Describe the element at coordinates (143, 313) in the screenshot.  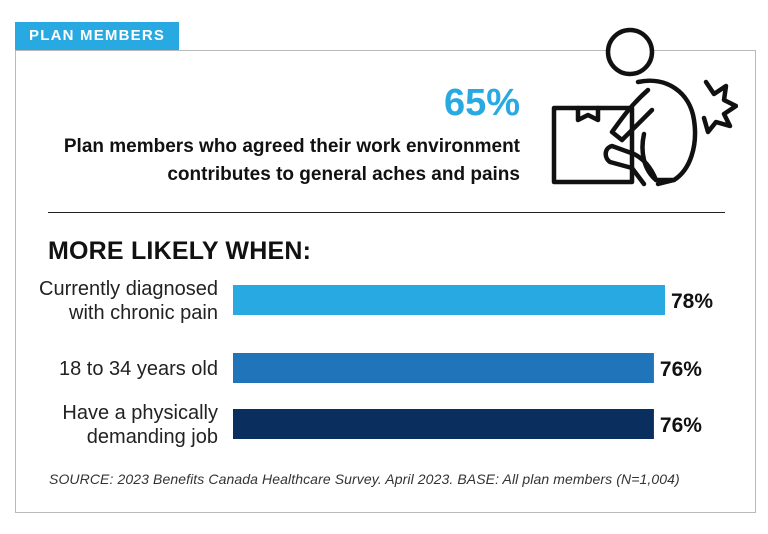
I see `category-label-1-line-2: with chronic pain` at that location.